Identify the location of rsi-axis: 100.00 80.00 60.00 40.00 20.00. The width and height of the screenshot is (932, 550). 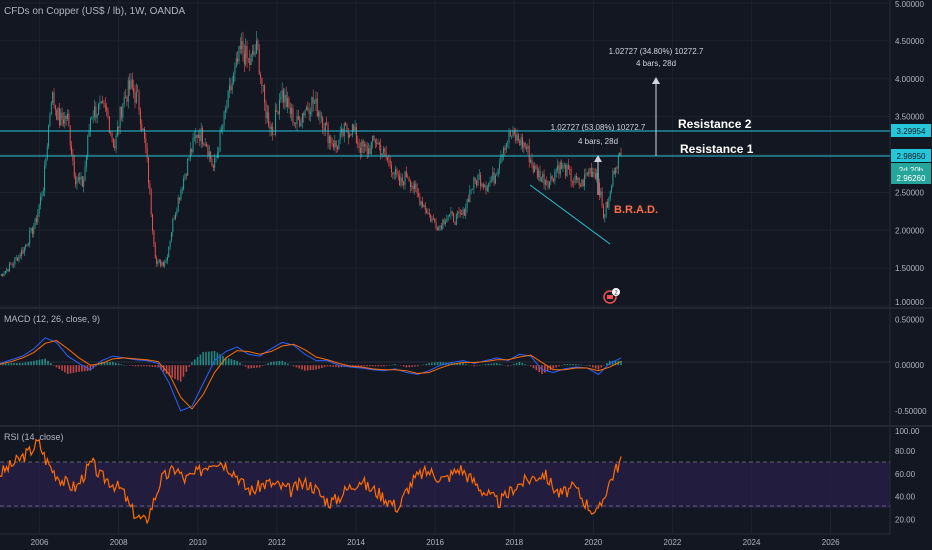
(907, 476).